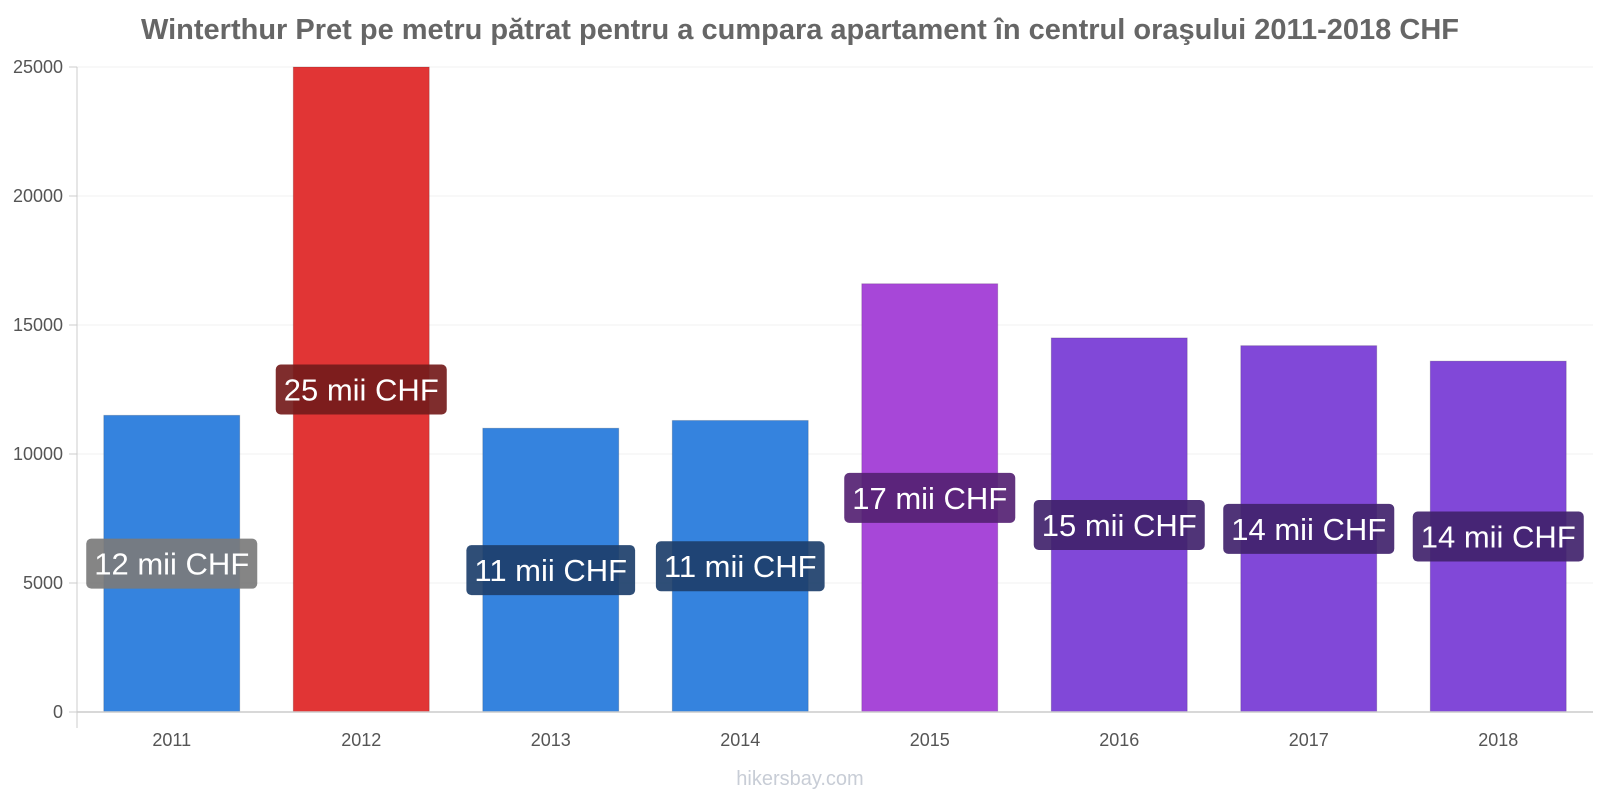 This screenshot has height=800, width=1600. What do you see at coordinates (38, 196) in the screenshot?
I see `y-tick-label: 20000` at bounding box center [38, 196].